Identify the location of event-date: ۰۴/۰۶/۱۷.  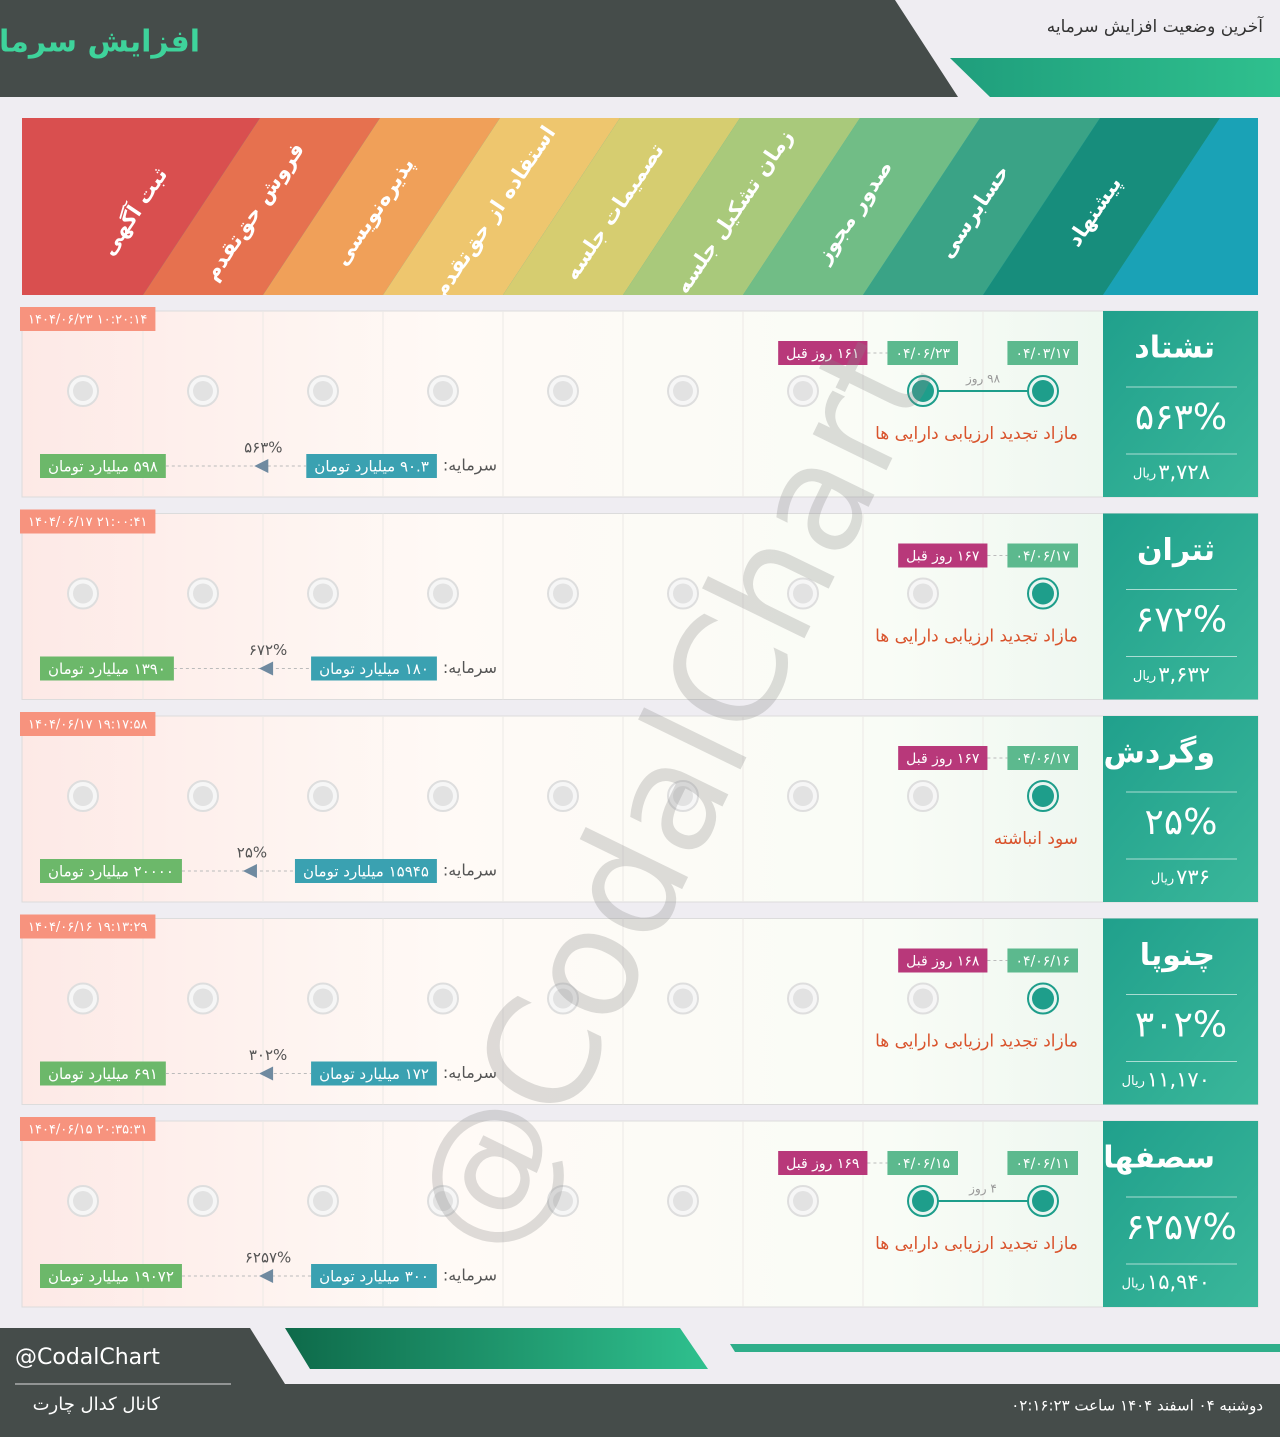
(1042, 555).